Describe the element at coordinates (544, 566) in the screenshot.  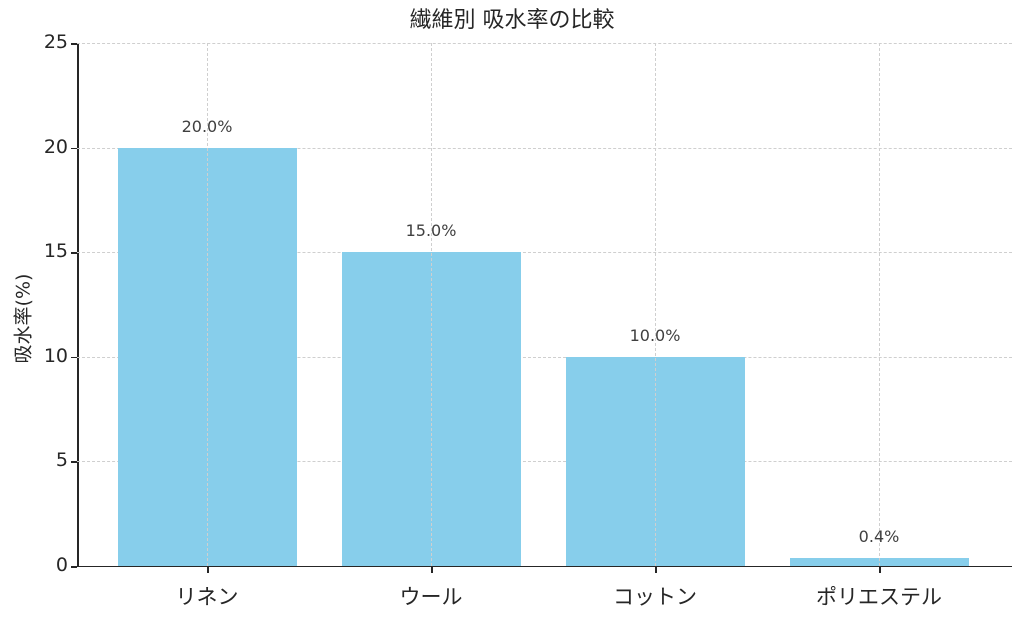
I see `x-axis-line` at that location.